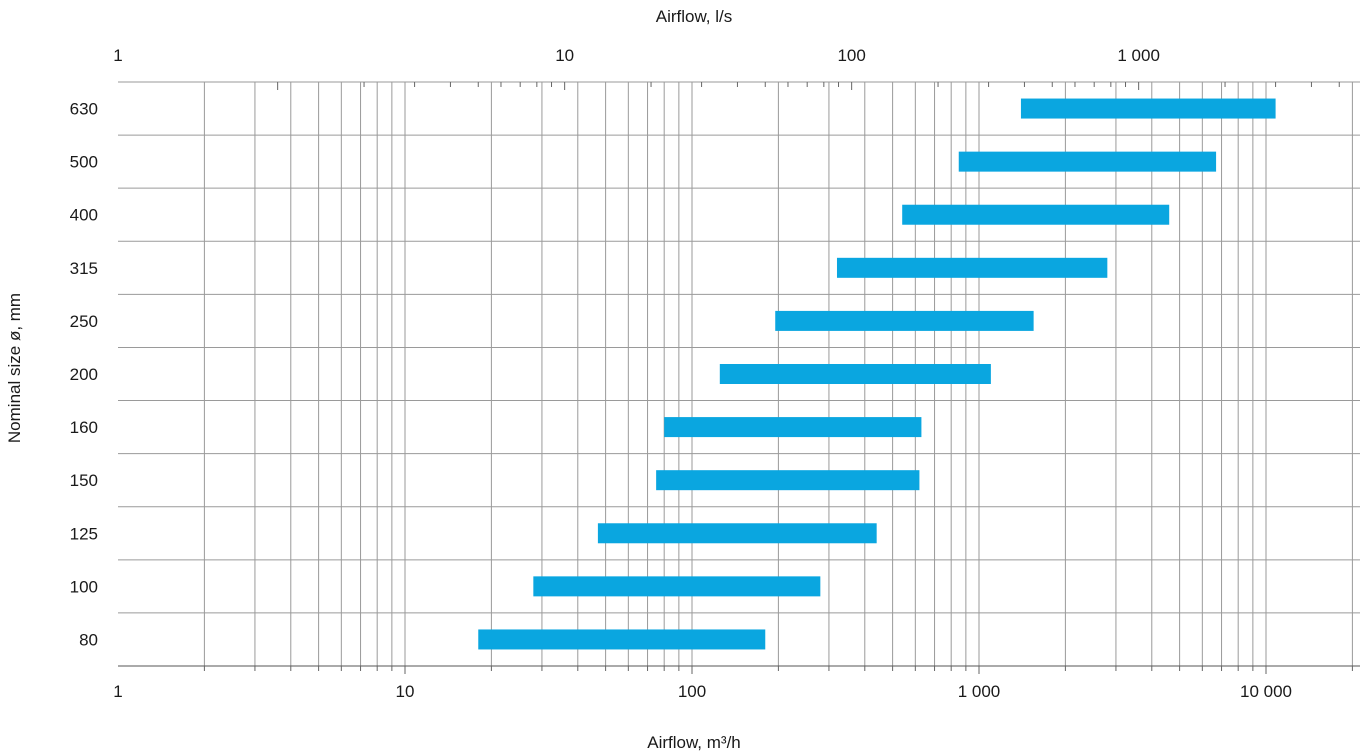 The image size is (1360, 756). I want to click on x-bottom-tick-label: 100, so click(692, 691).